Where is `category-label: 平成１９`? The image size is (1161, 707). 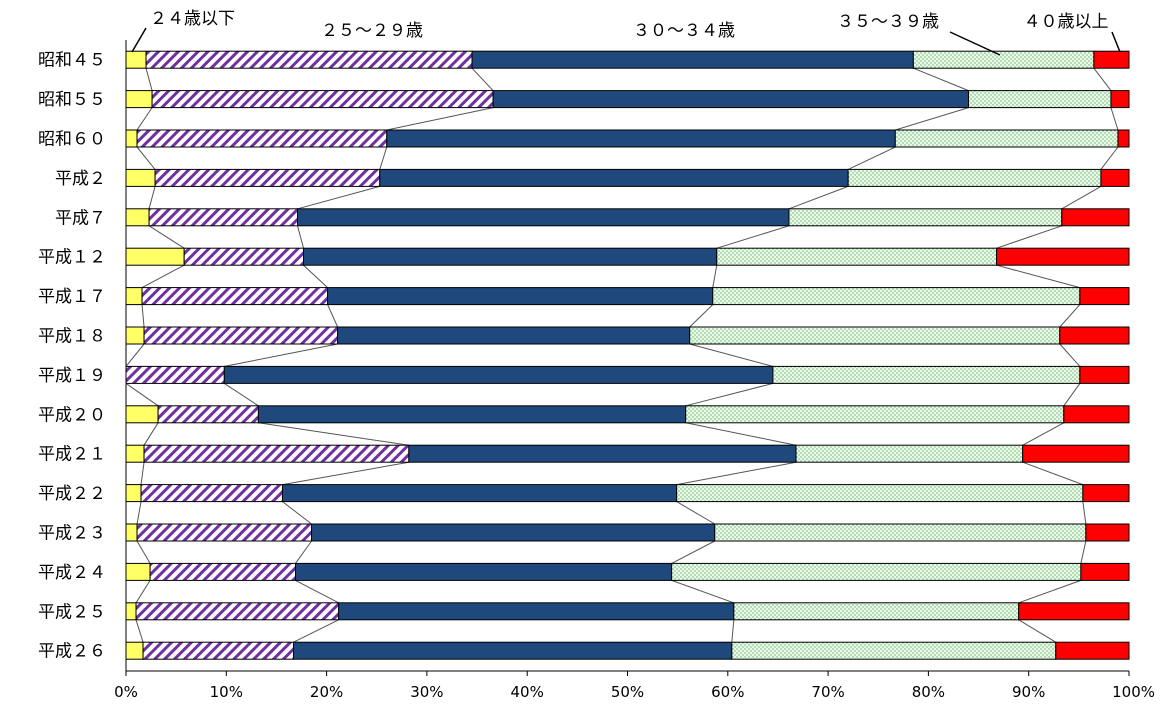
category-label: 平成１９ is located at coordinates (72, 376).